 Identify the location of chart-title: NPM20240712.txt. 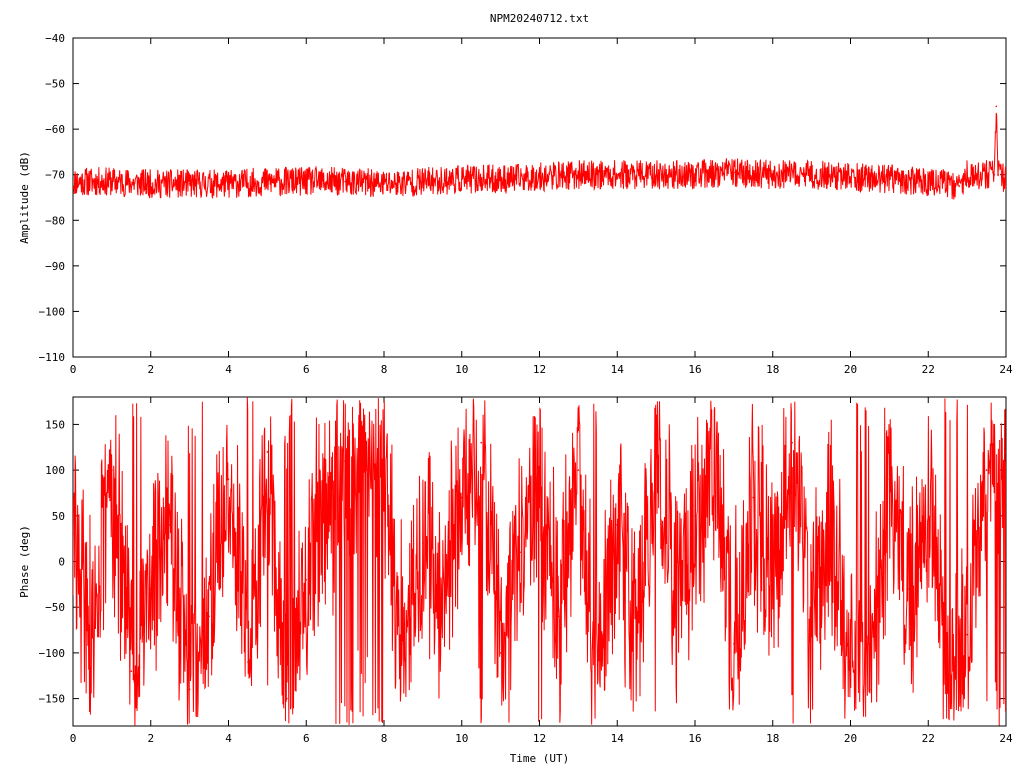
(539, 18).